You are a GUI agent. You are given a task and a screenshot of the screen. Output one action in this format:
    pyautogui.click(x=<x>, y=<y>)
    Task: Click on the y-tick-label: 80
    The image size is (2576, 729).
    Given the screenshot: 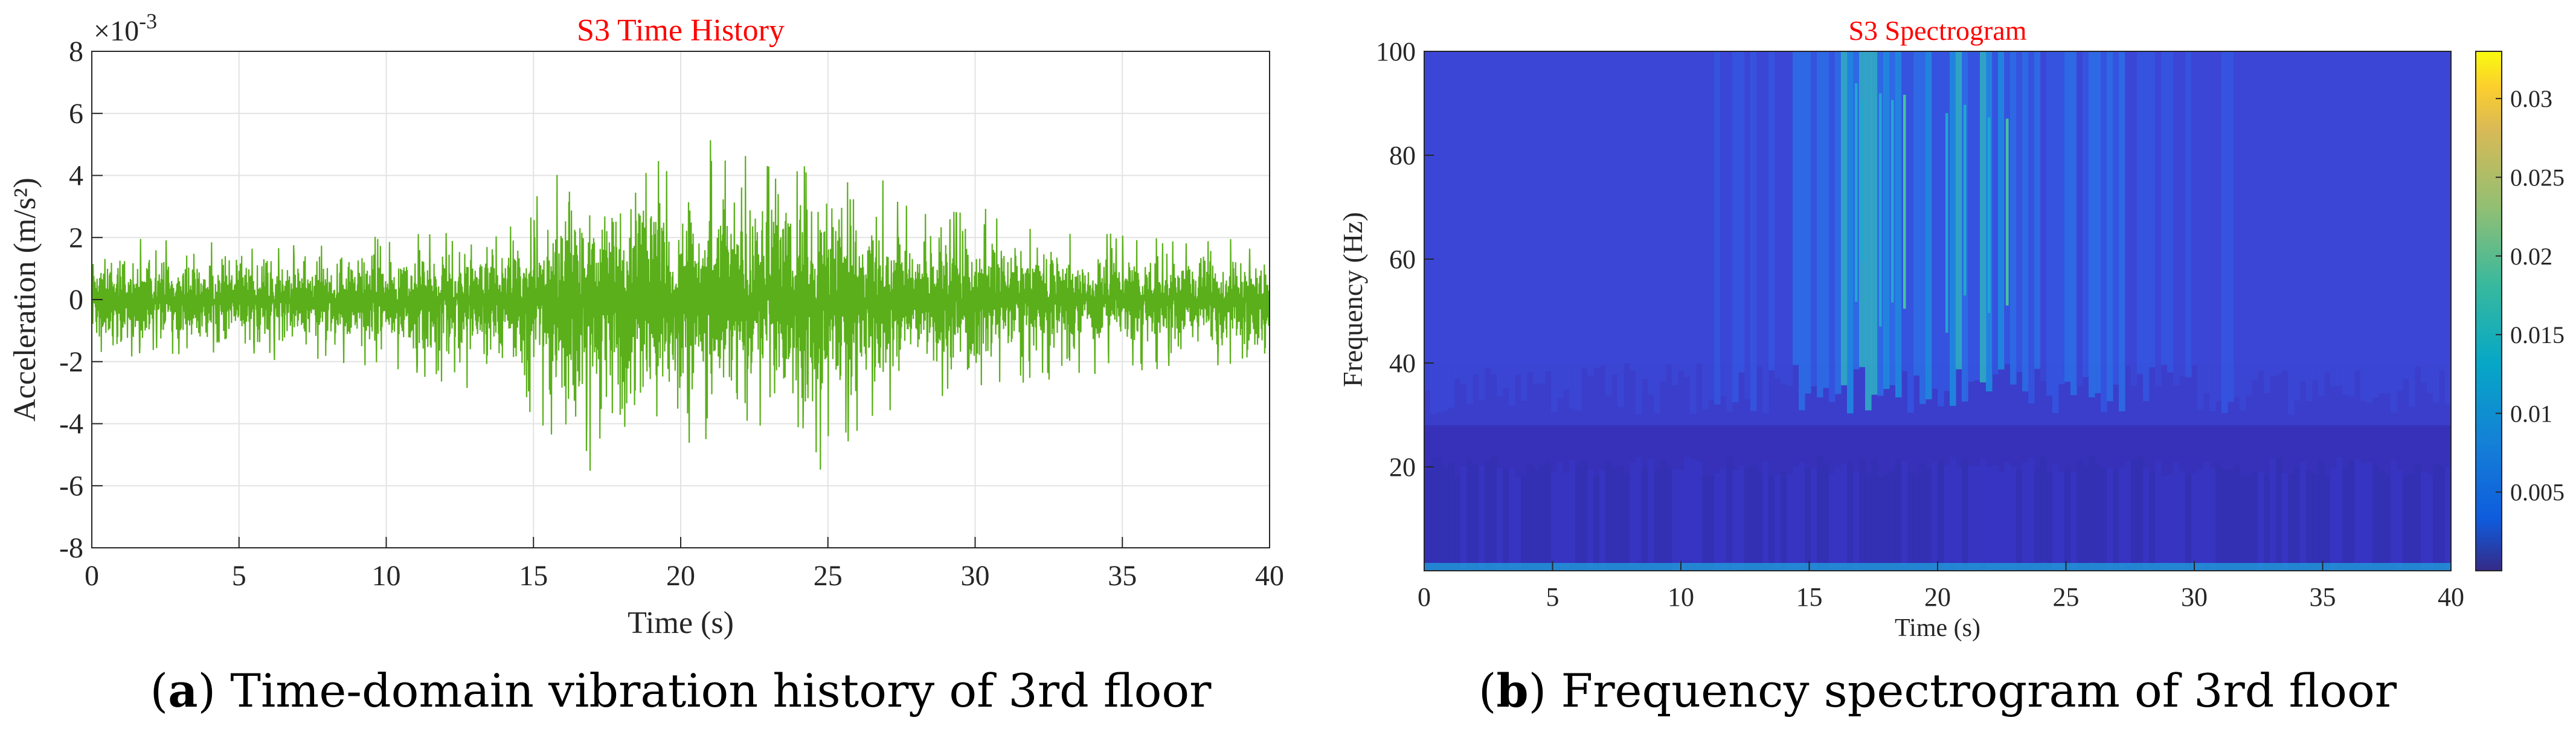 What is the action you would take?
    pyautogui.click(x=1402, y=155)
    